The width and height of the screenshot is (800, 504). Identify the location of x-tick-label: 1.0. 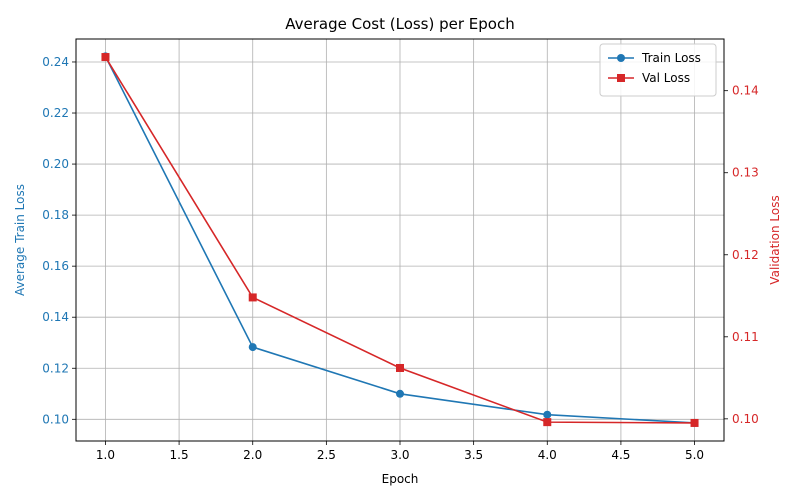
(105, 455).